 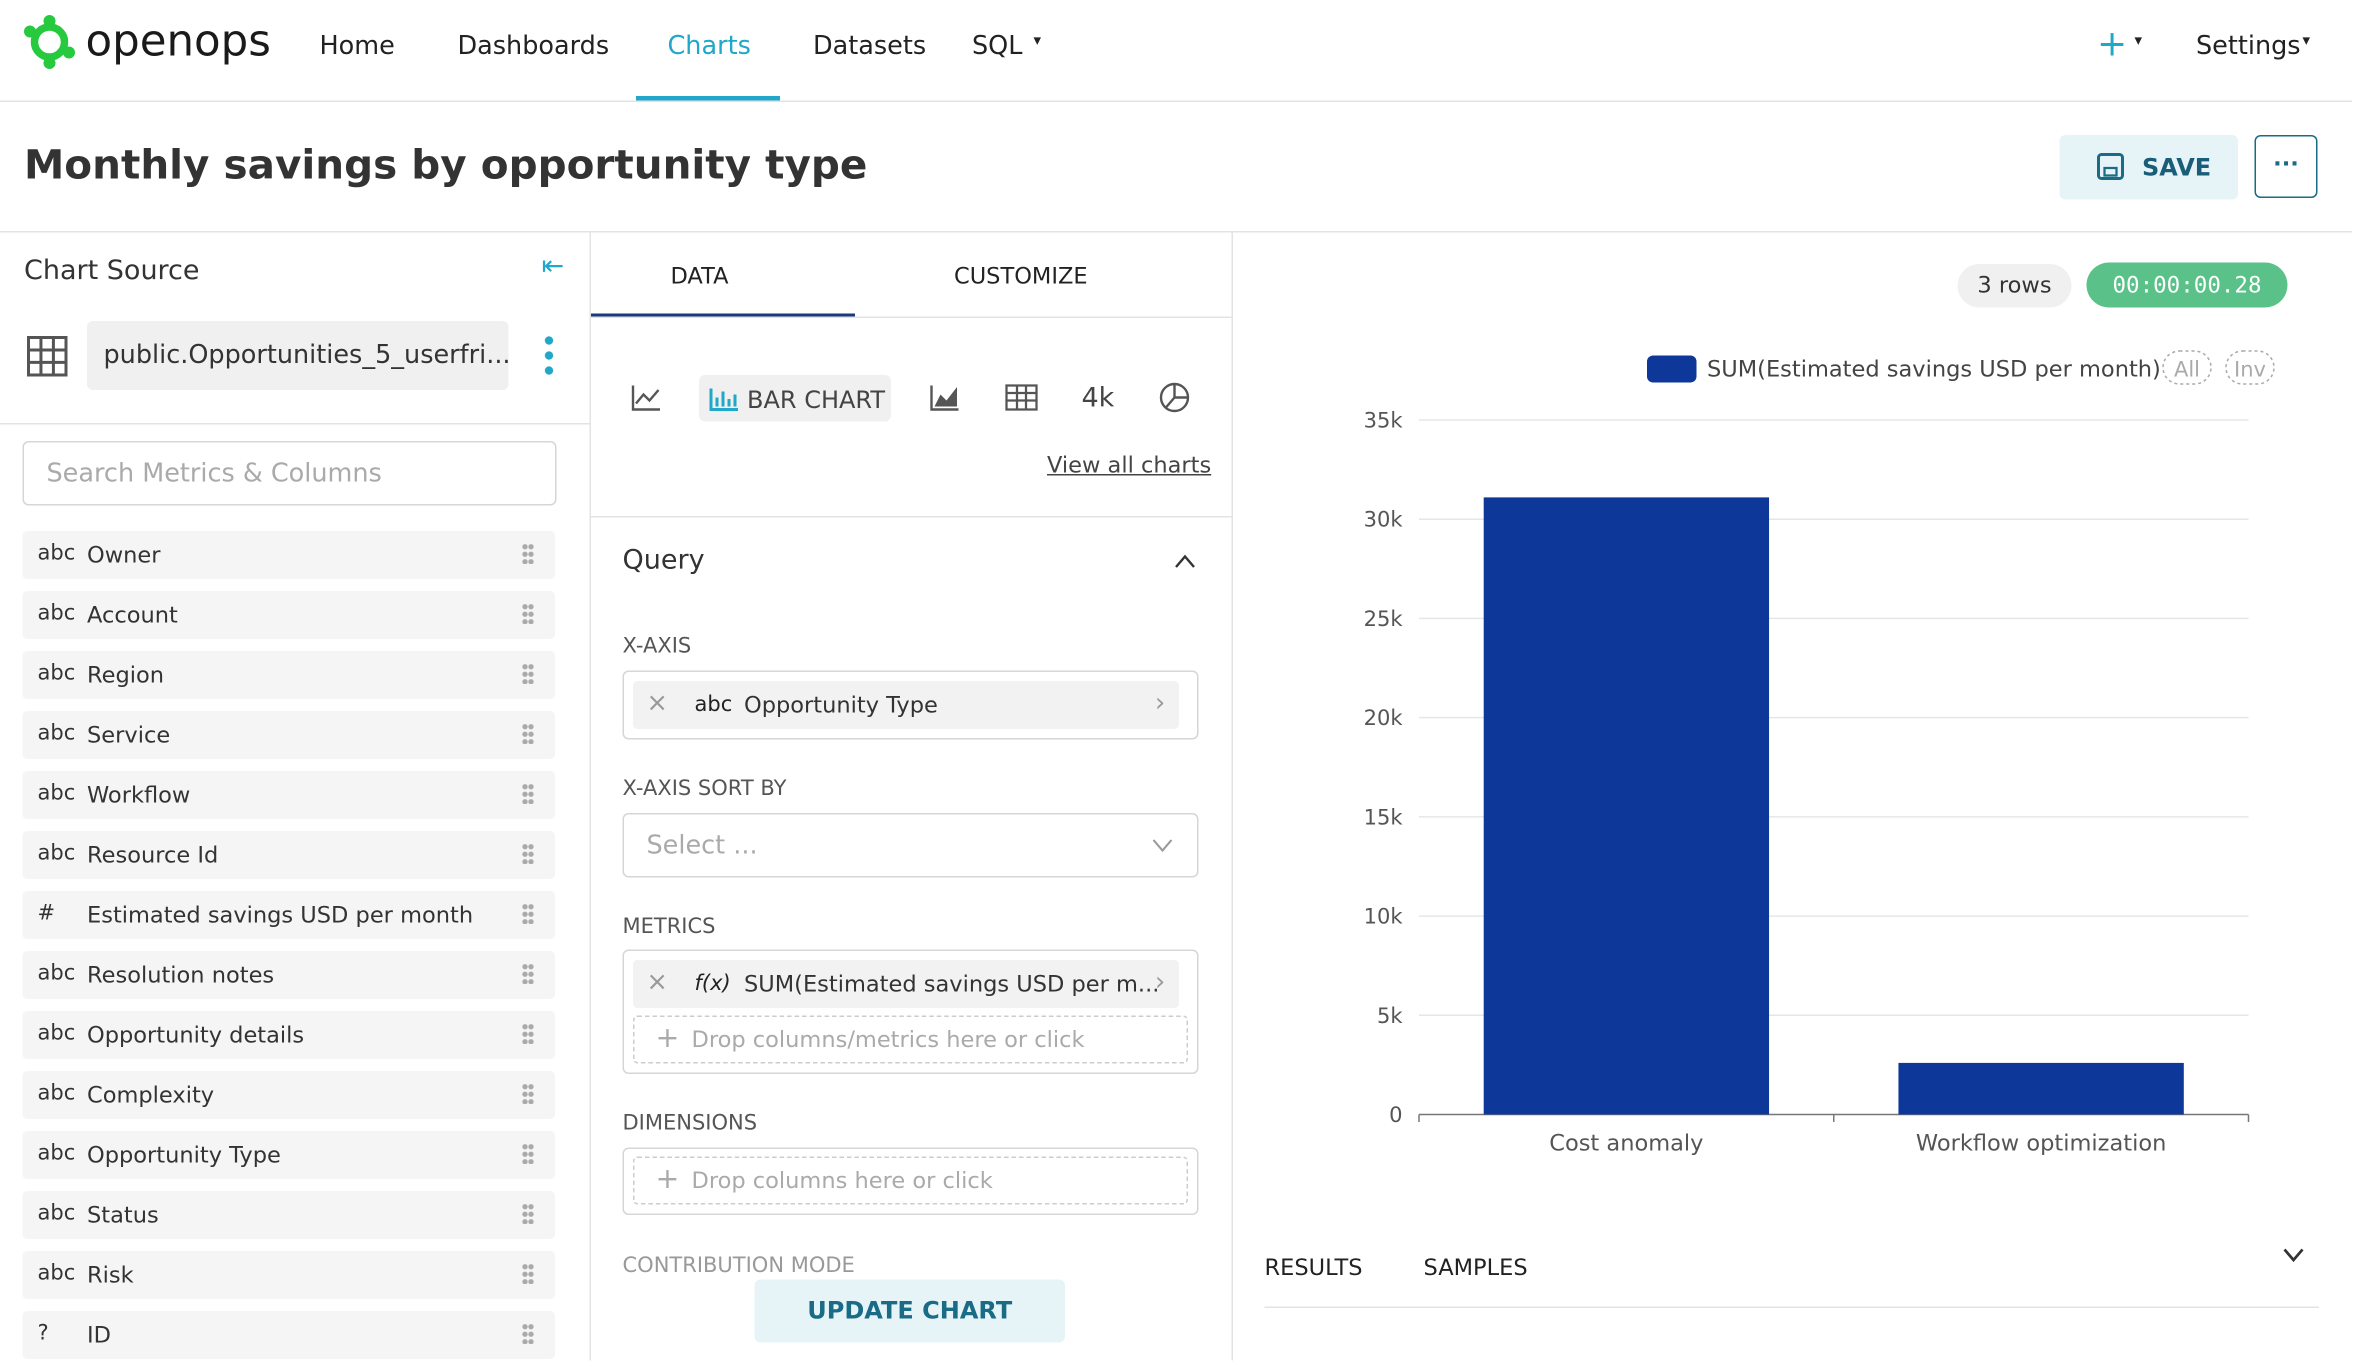 What do you see at coordinates (699, 276) in the screenshot?
I see `tab: DATA` at bounding box center [699, 276].